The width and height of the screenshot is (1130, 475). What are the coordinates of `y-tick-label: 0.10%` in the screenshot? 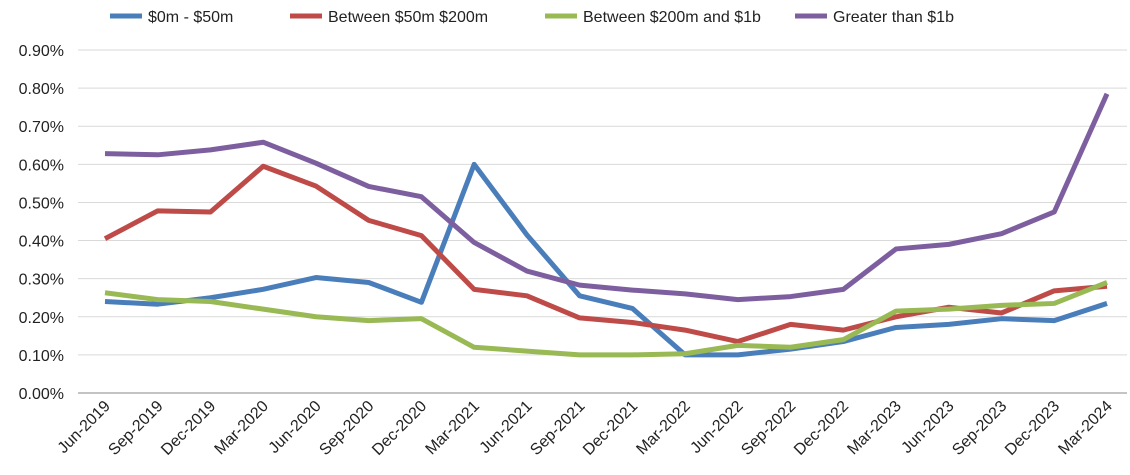 It's located at (41, 356).